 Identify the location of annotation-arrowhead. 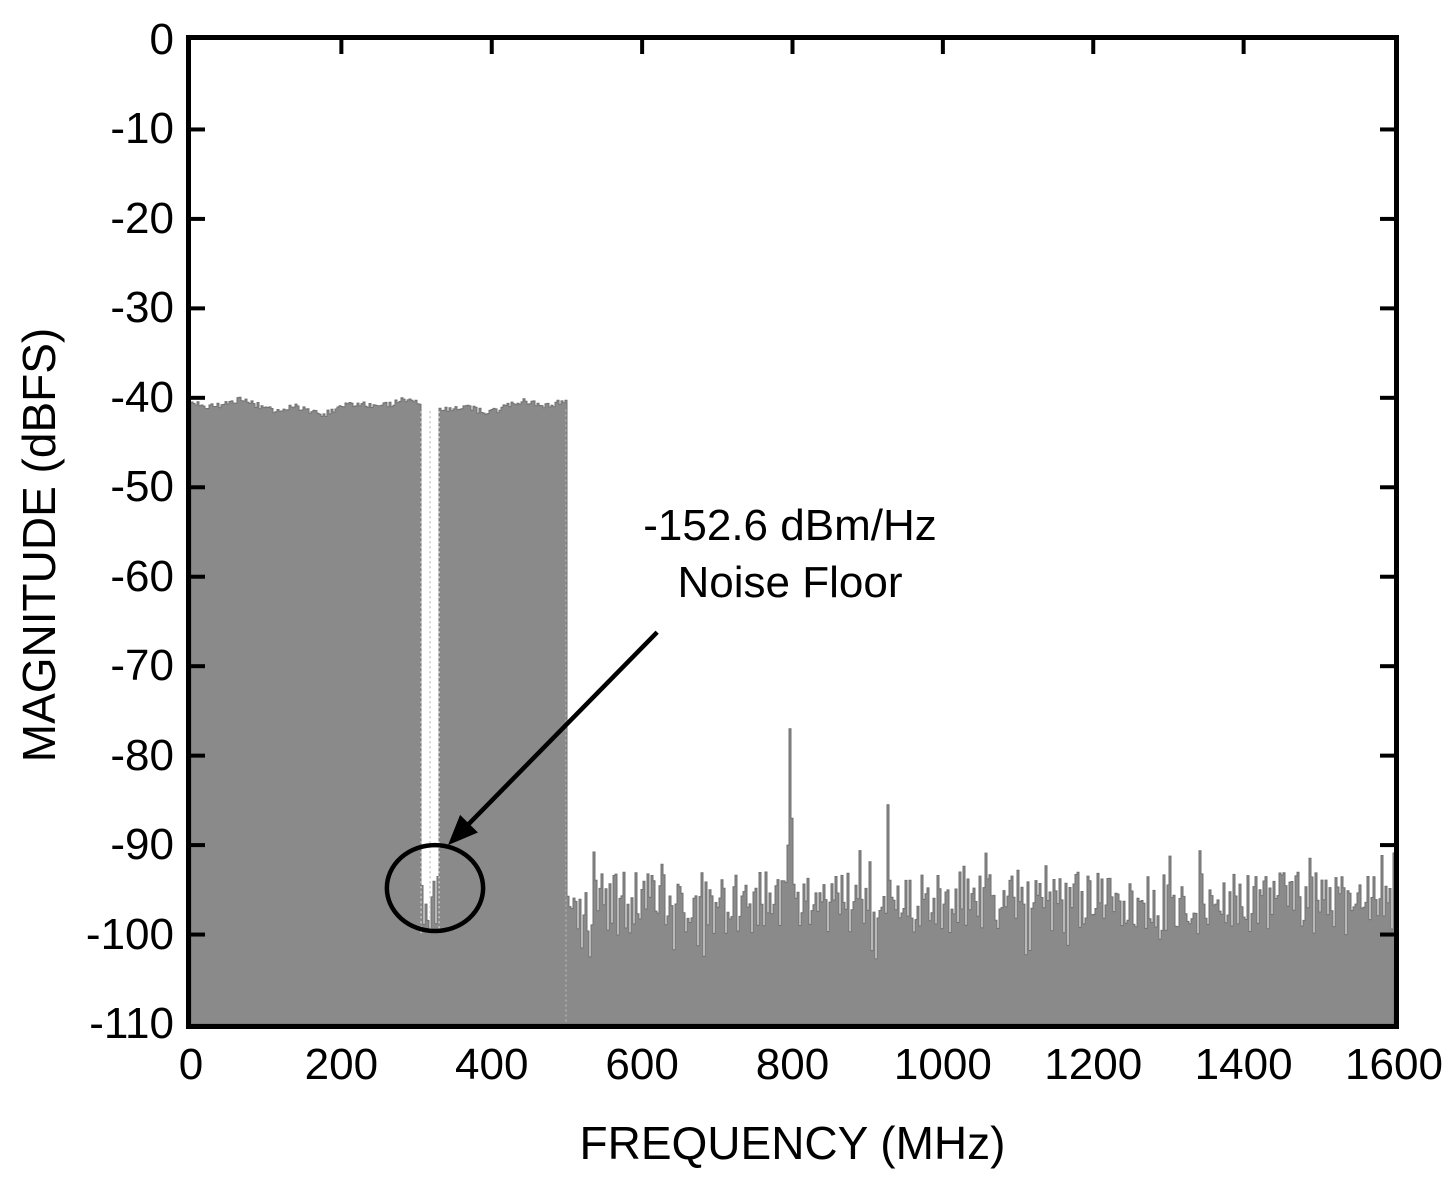
(462, 830).